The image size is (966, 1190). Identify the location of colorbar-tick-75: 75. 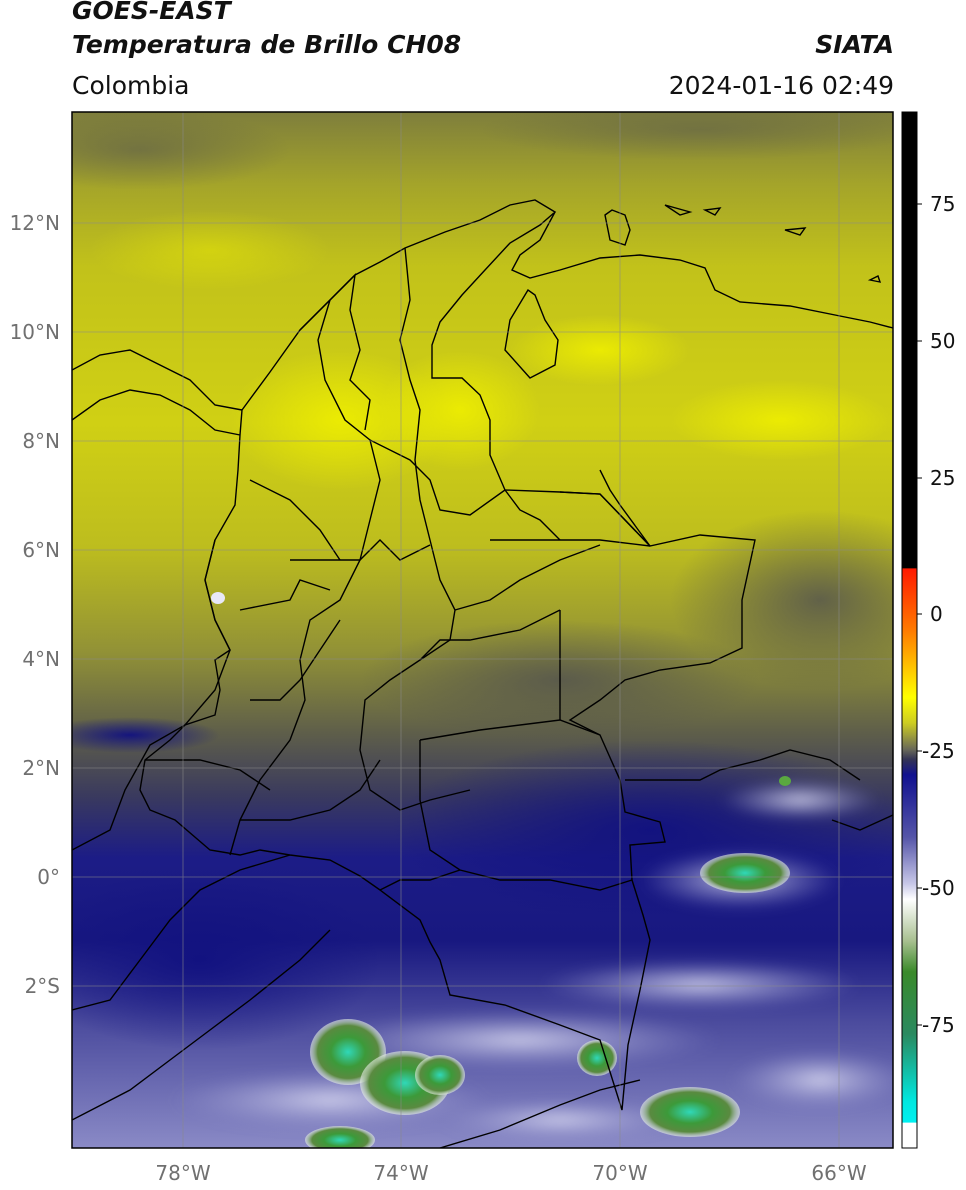
(942, 204).